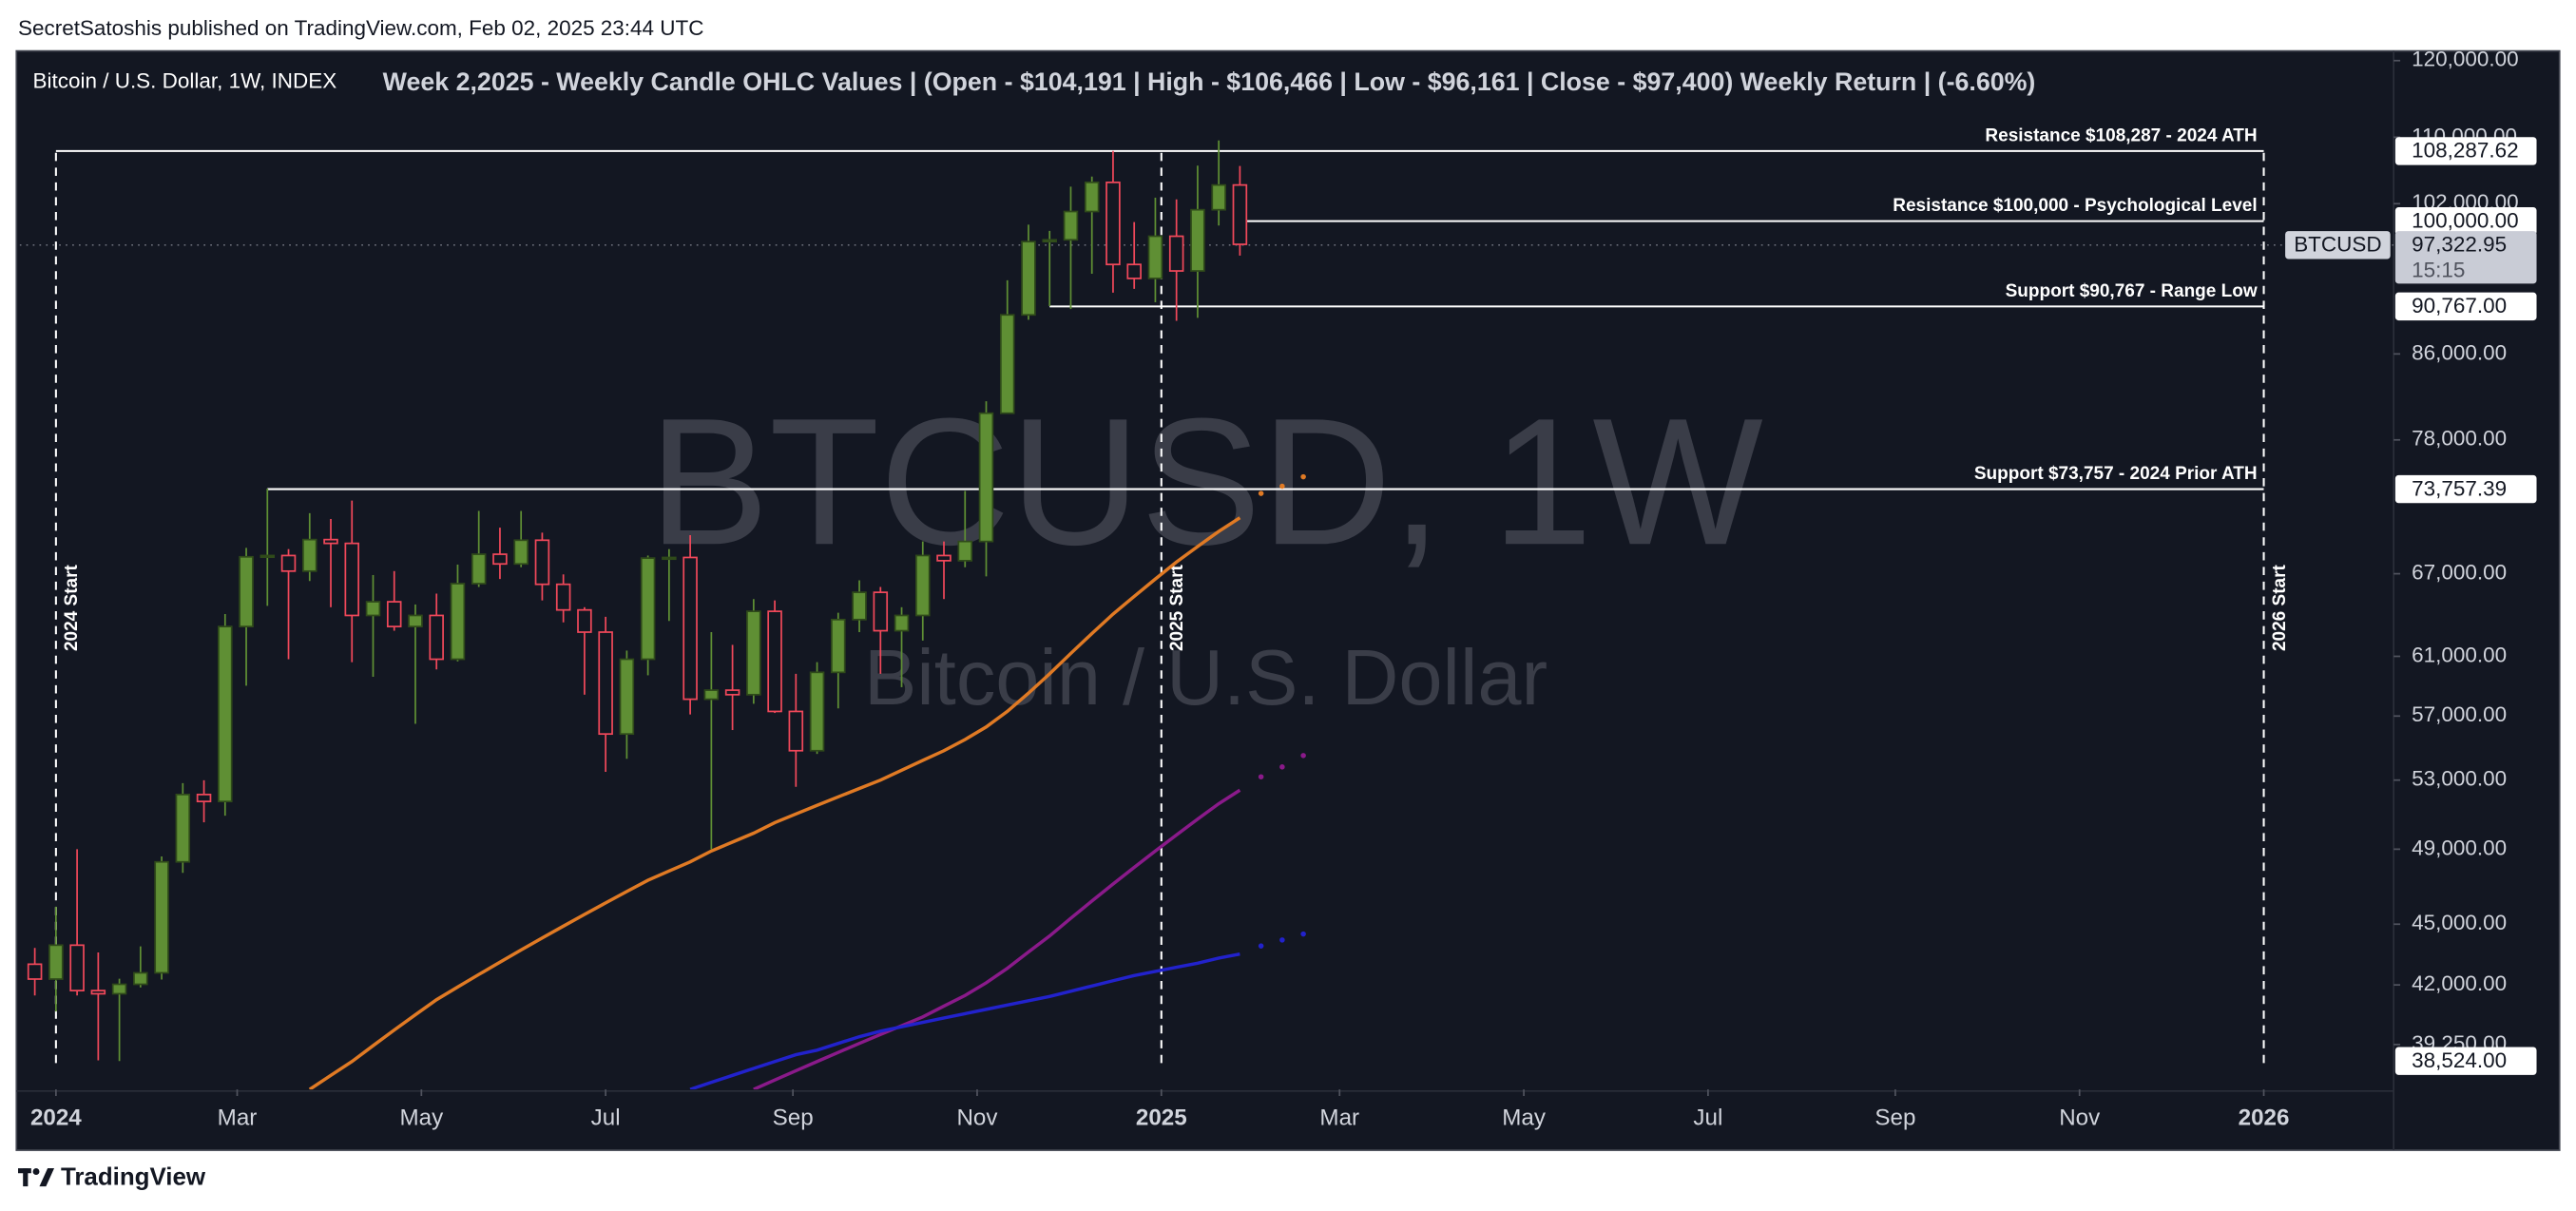 The image size is (2576, 1211). I want to click on price-box-label: 38,524.00, so click(2459, 1060).